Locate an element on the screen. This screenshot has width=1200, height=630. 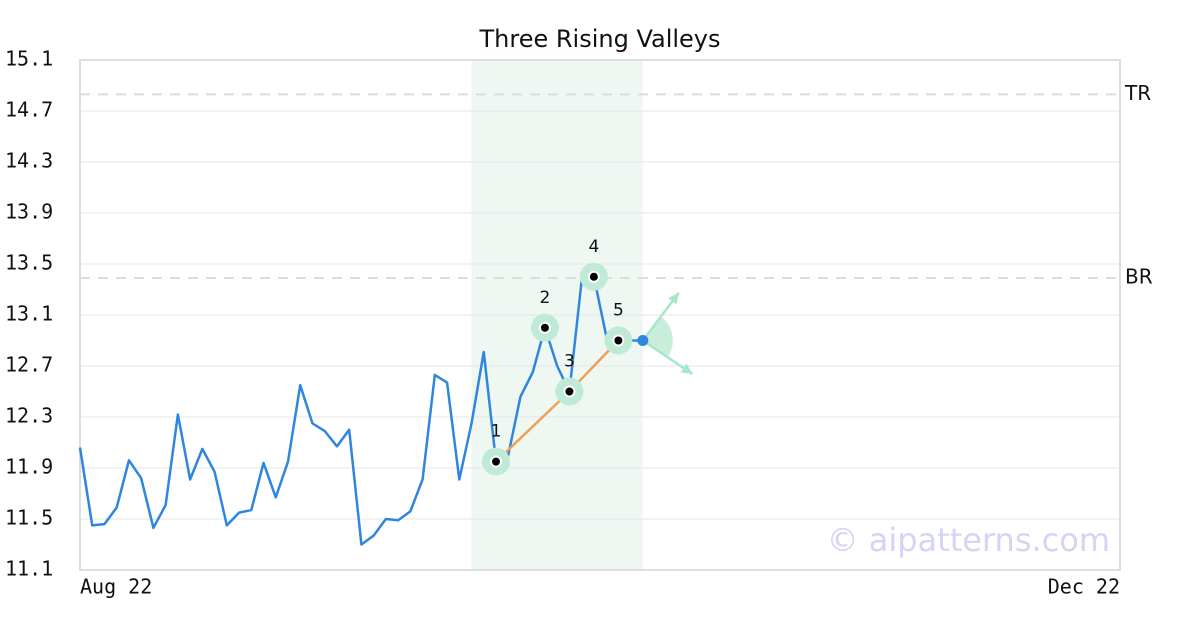
pattern-label: 4 is located at coordinates (593, 247).